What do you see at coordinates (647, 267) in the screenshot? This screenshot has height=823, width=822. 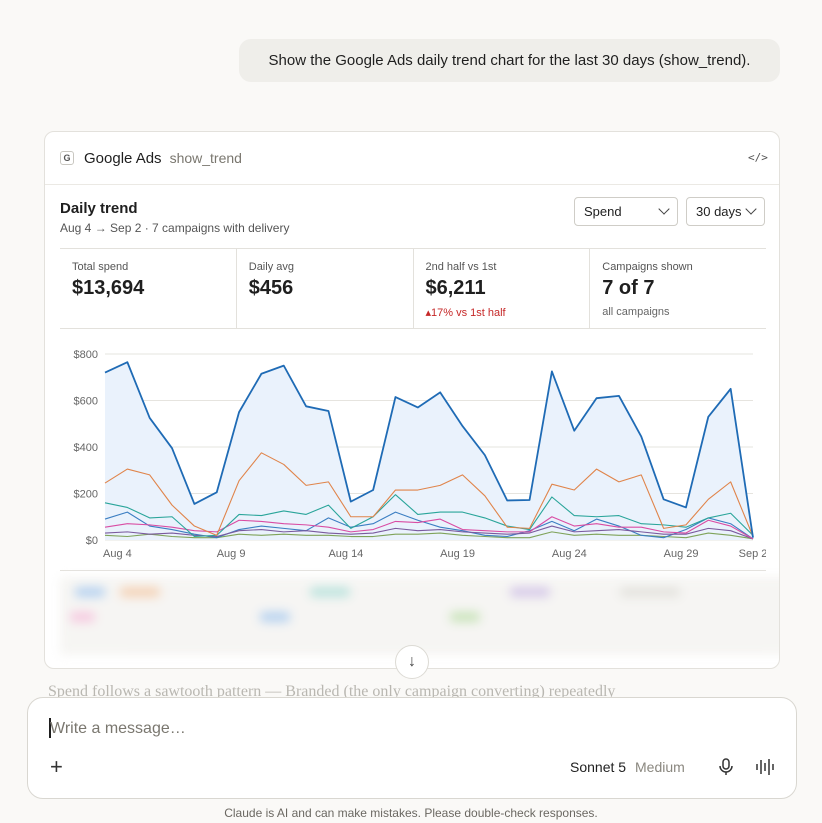 I see `stat-label: Campaigns shown` at bounding box center [647, 267].